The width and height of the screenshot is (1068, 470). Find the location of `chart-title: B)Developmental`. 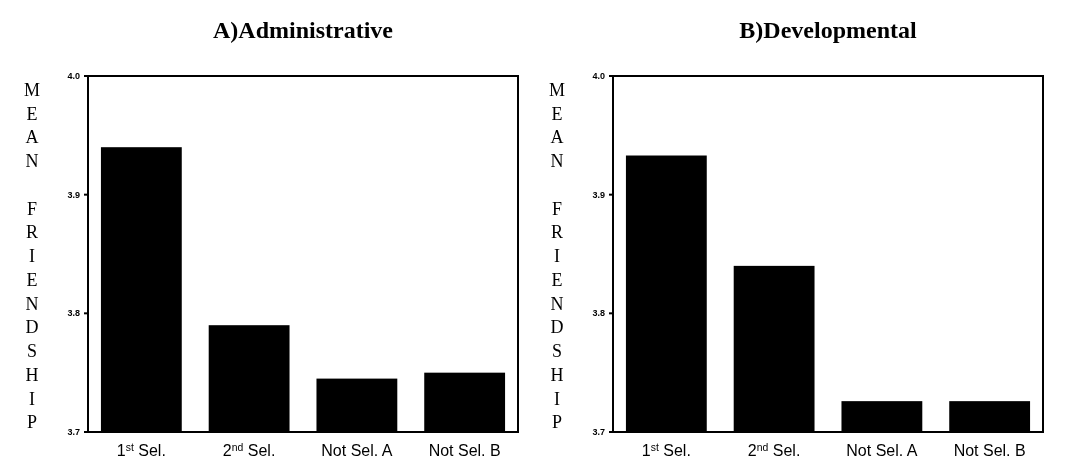

chart-title: B)Developmental is located at coordinates (828, 30).